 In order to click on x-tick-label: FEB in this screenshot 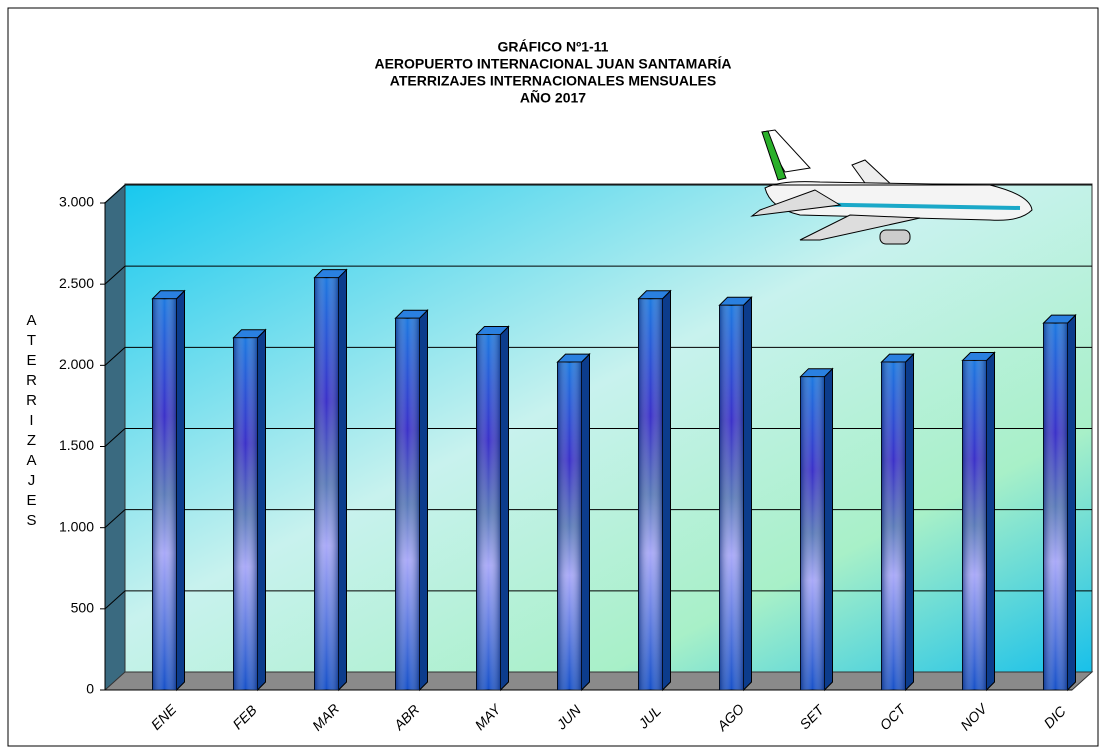, I will do `click(244, 717)`.